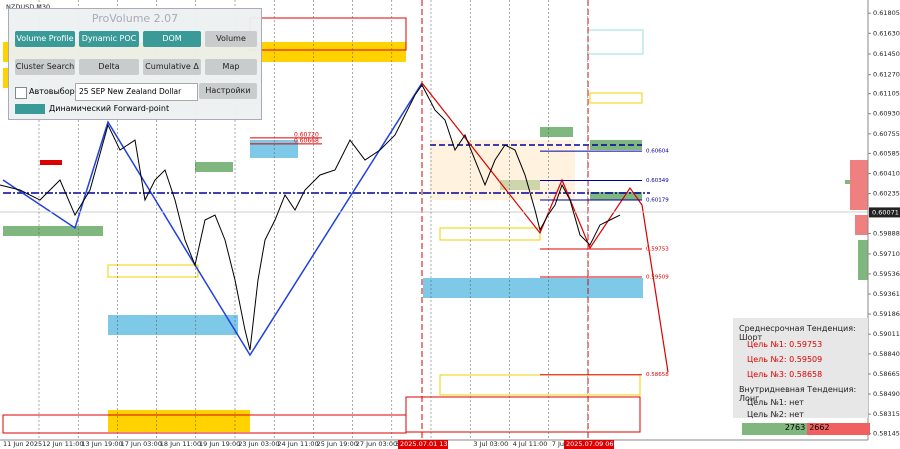 The width and height of the screenshot is (900, 449). What do you see at coordinates (180, 444) in the screenshot?
I see `x-tick-label: 18 Jun 11:00` at bounding box center [180, 444].